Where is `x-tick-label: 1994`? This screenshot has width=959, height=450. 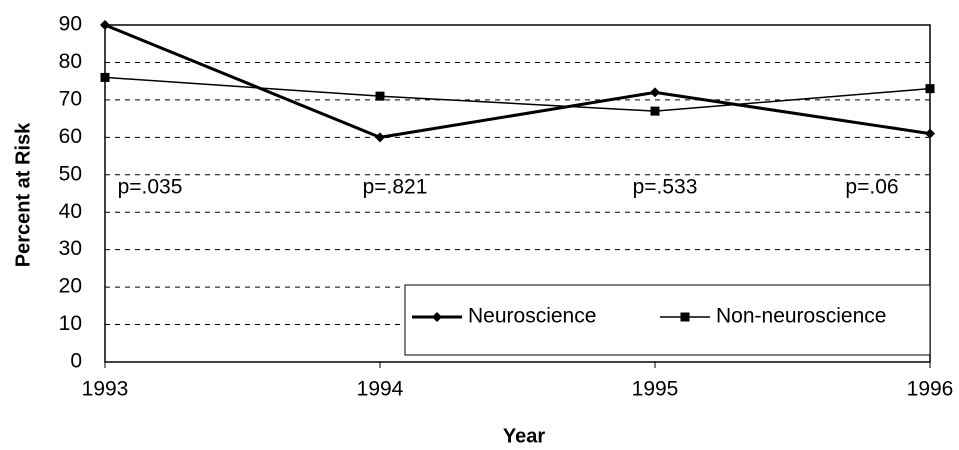
x-tick-label: 1994 is located at coordinates (380, 389).